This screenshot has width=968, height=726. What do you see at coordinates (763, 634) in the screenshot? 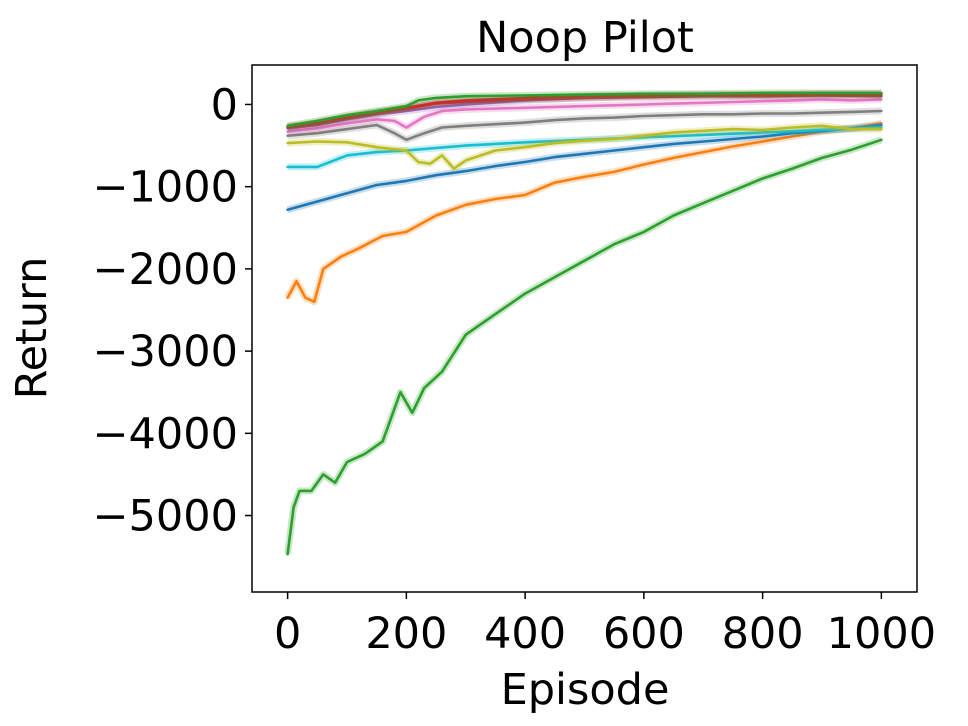
I see `x-tick-label: 800` at bounding box center [763, 634].